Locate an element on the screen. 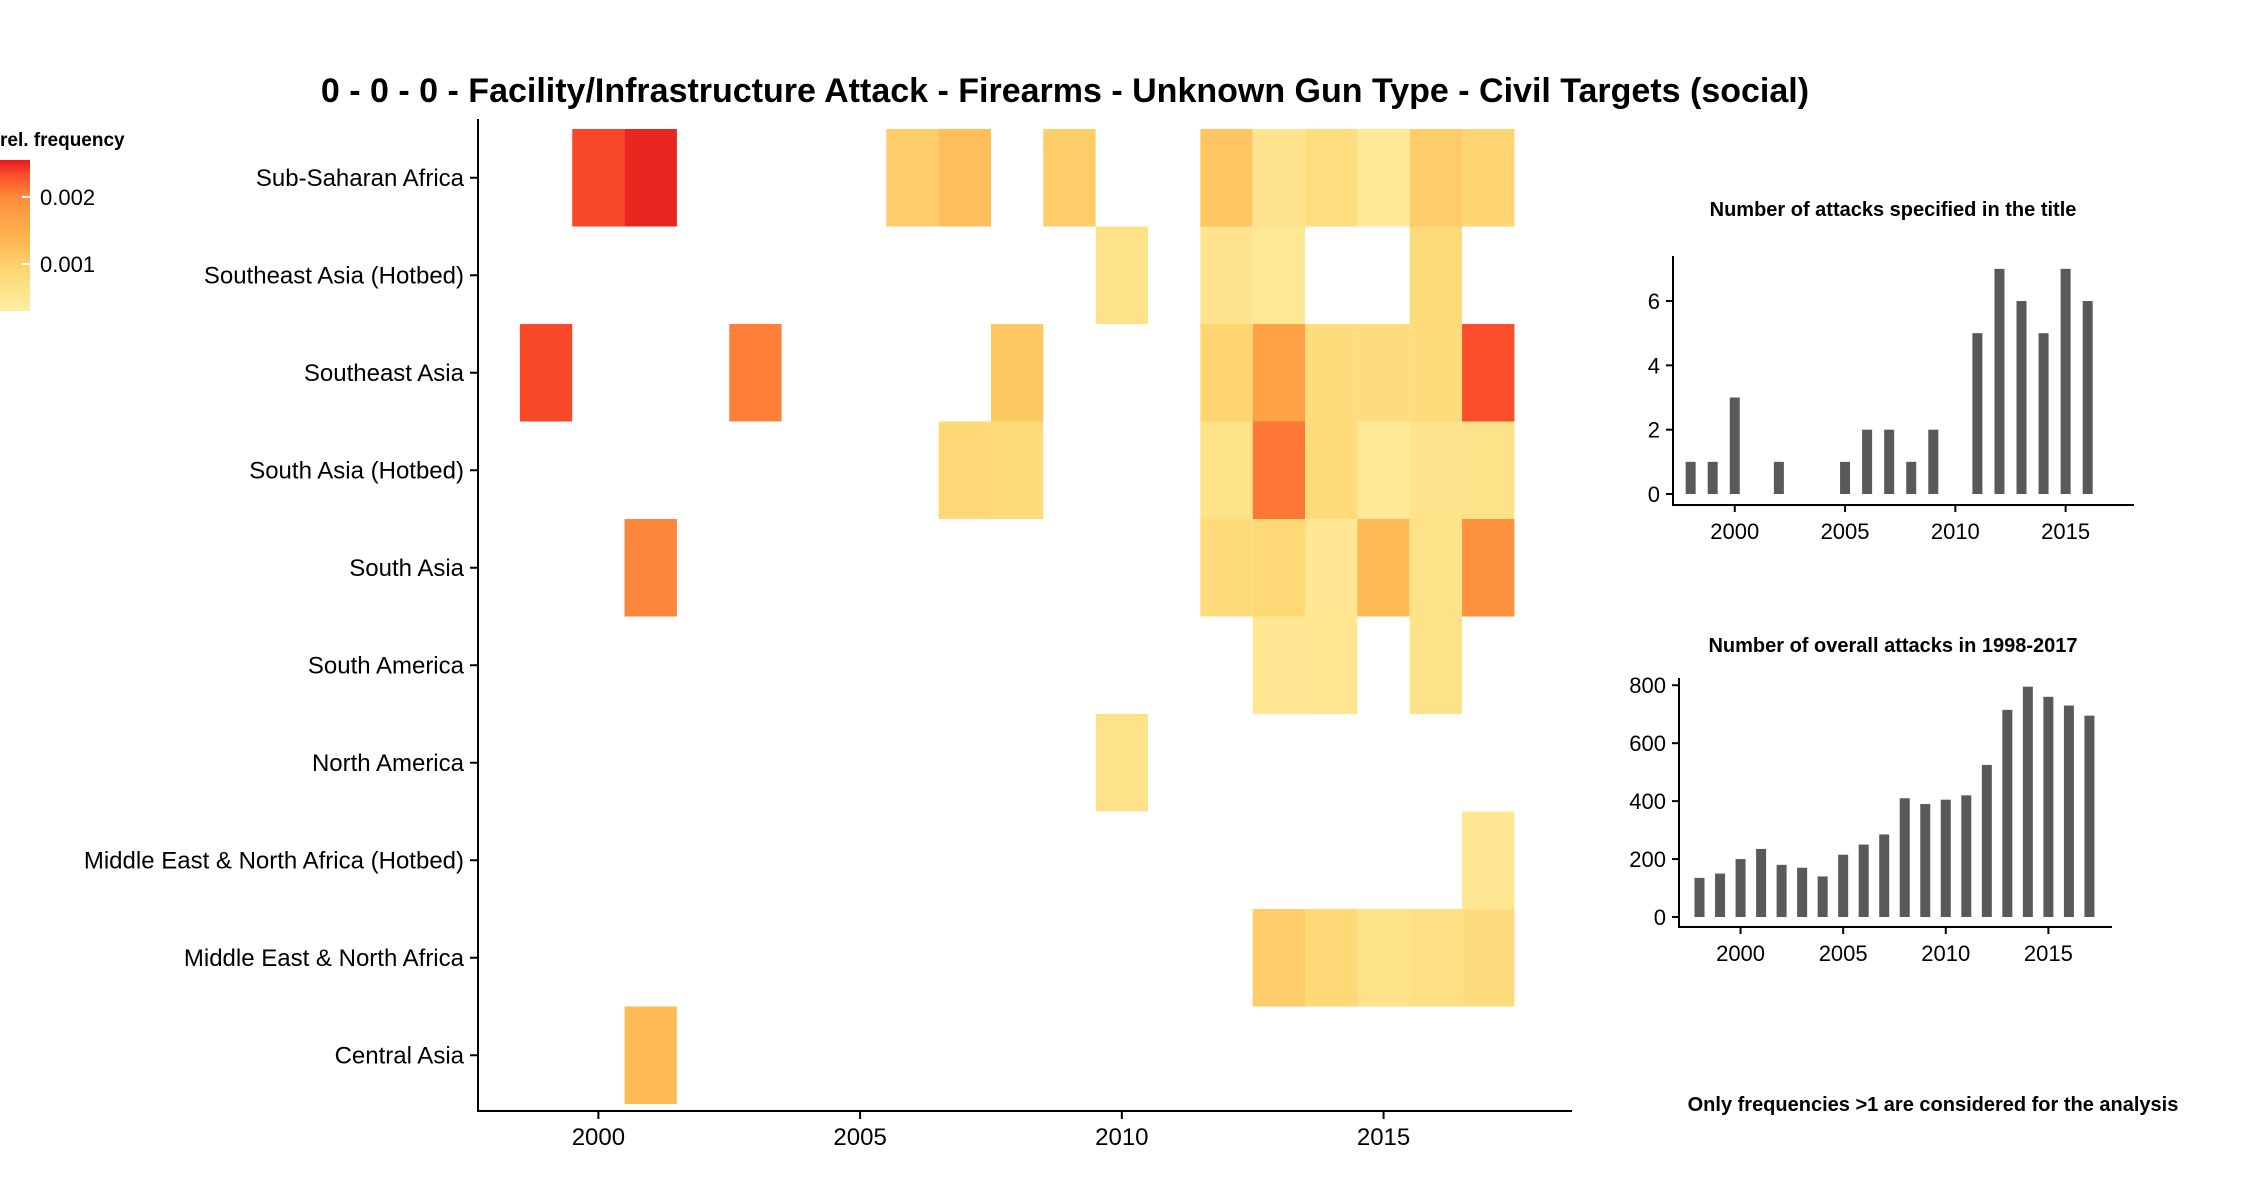  legend-tick-label: 0.002 is located at coordinates (67, 197).